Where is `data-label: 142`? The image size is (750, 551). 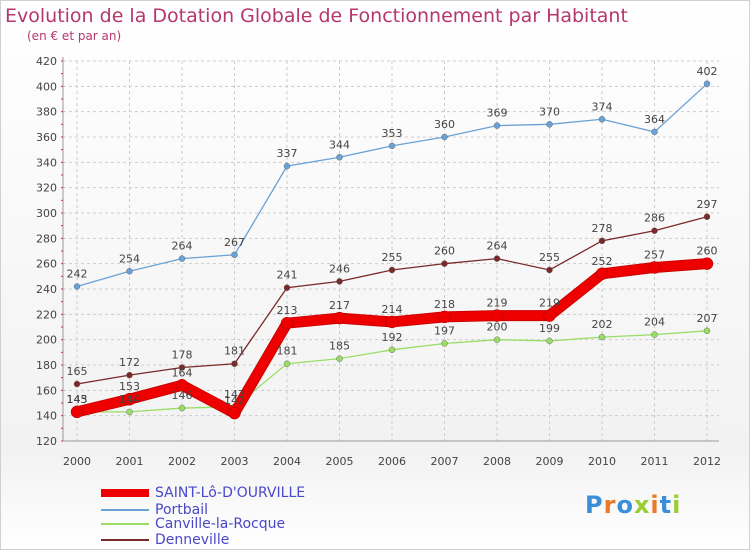
data-label: 142 is located at coordinates (234, 400).